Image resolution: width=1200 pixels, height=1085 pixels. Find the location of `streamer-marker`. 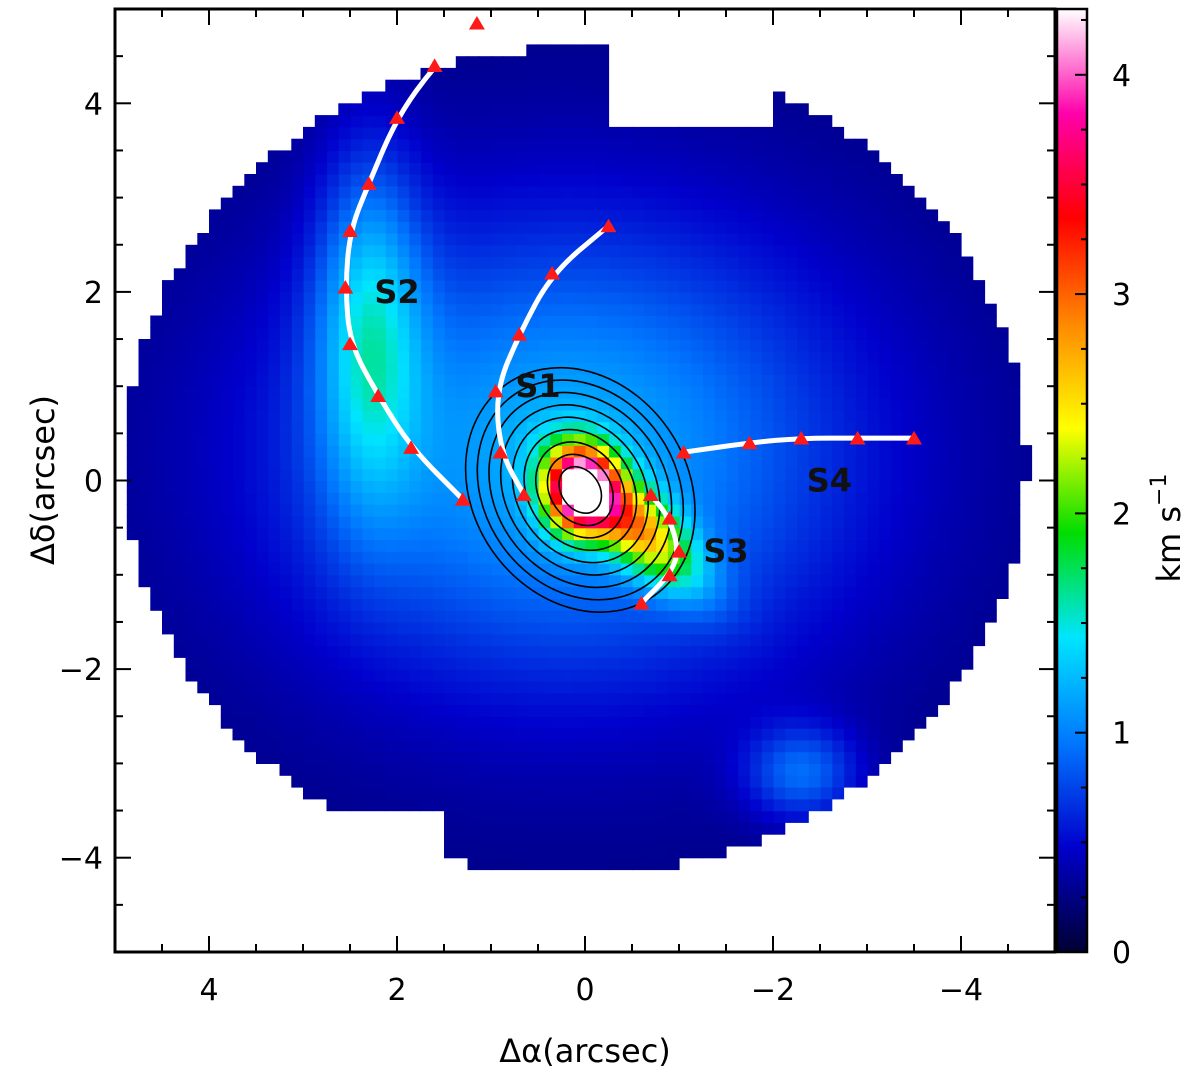

streamer-marker is located at coordinates (500, 452).